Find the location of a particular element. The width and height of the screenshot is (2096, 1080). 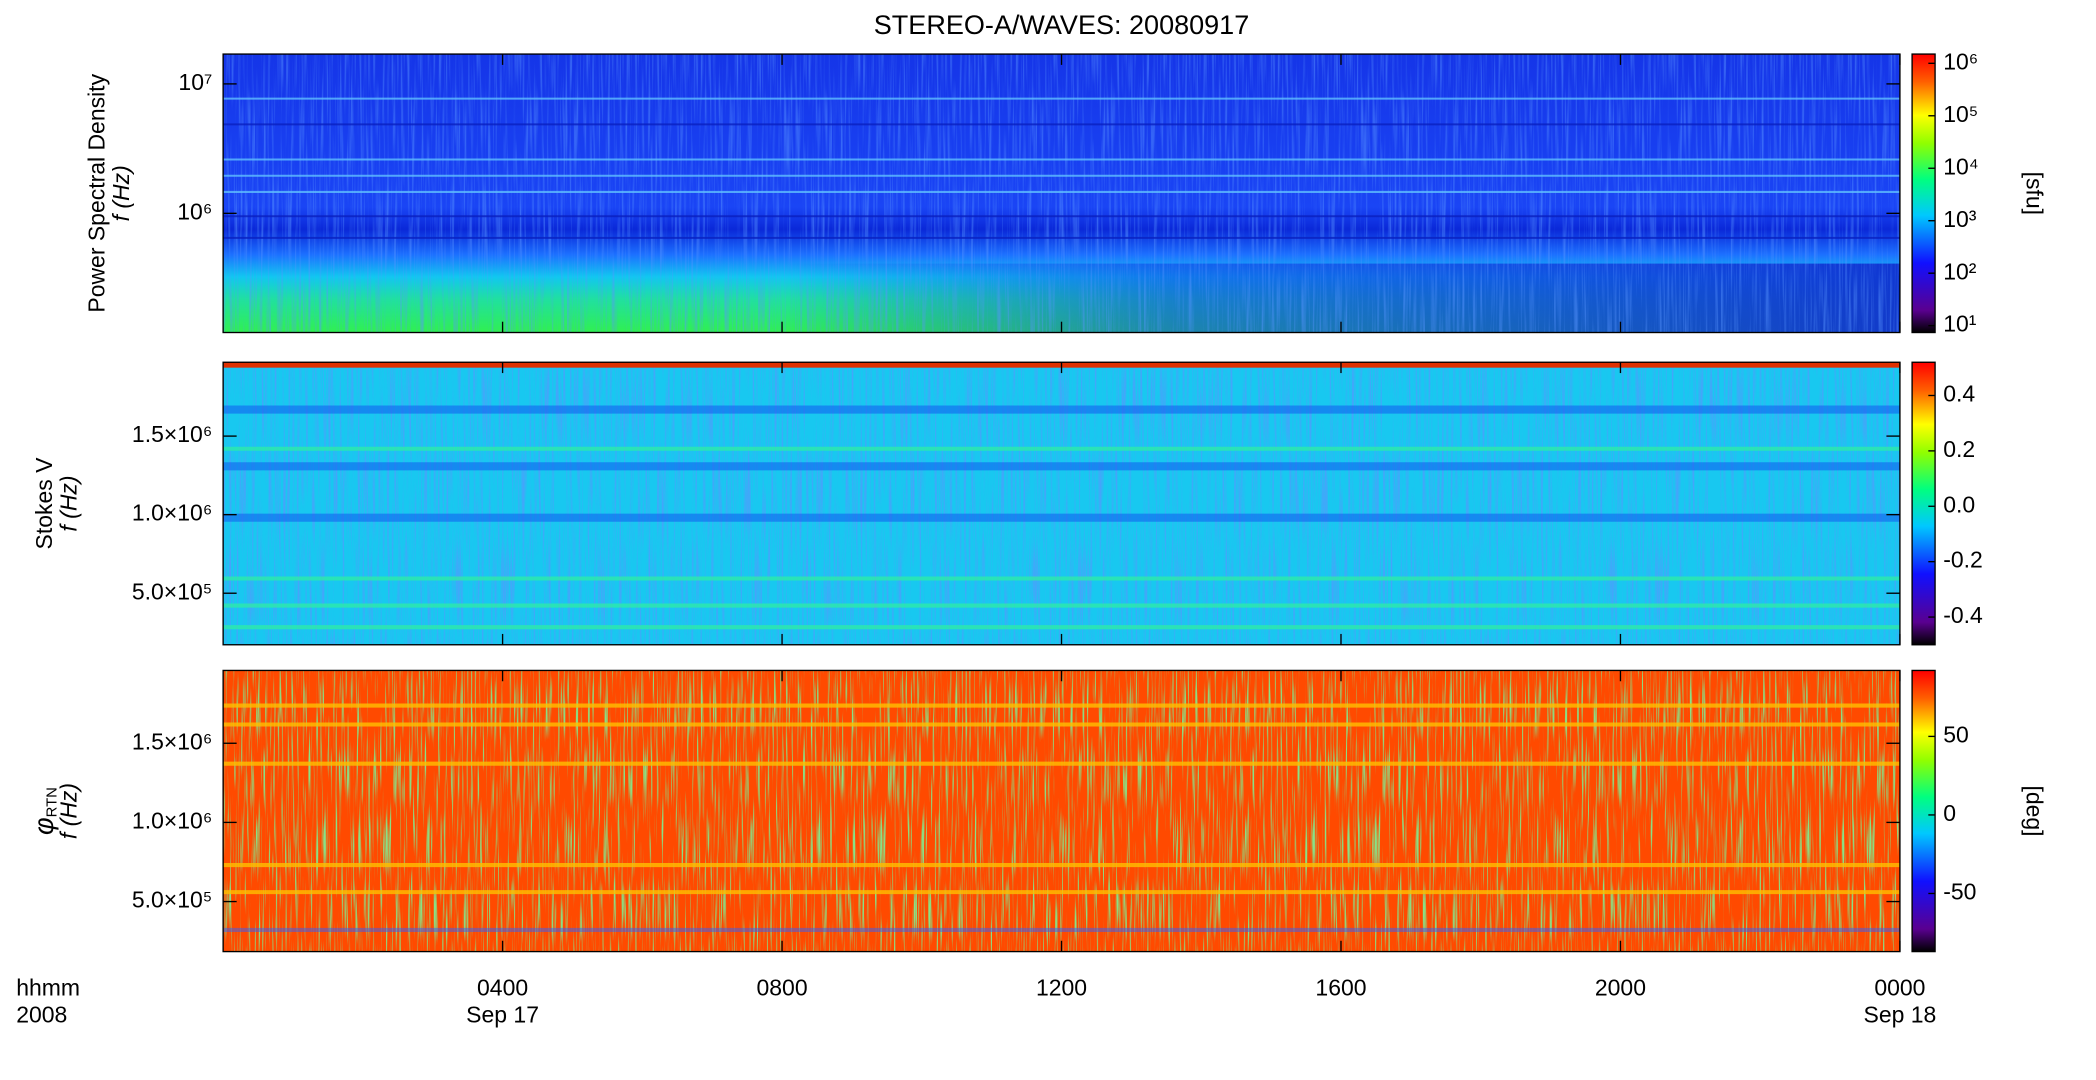

colorbar-tick-label: 10³ is located at coordinates (1960, 219).